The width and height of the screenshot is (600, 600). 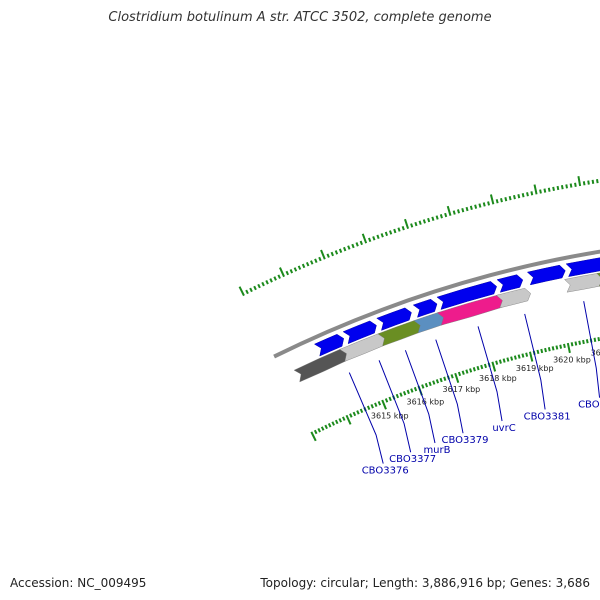 What do you see at coordinates (412, 459) in the screenshot?
I see `gene-label: CBO3377` at bounding box center [412, 459].